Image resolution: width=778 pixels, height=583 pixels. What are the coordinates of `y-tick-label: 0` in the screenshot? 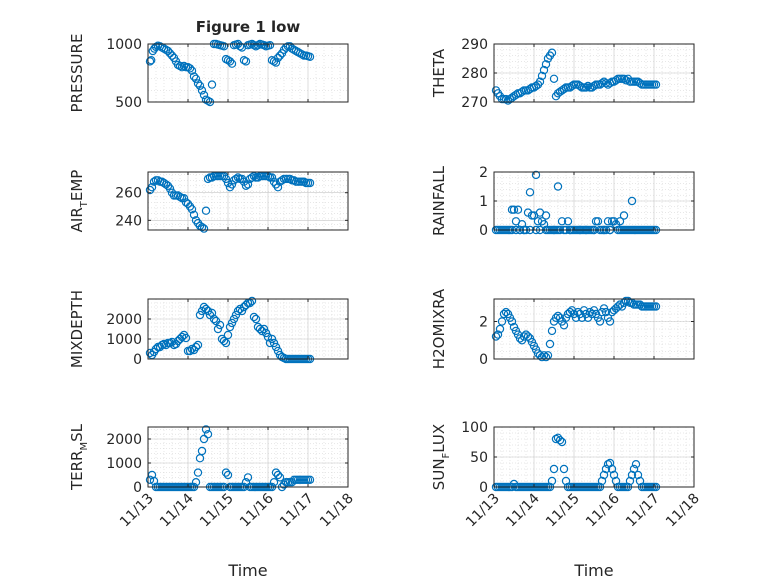 It's located at (483, 231).